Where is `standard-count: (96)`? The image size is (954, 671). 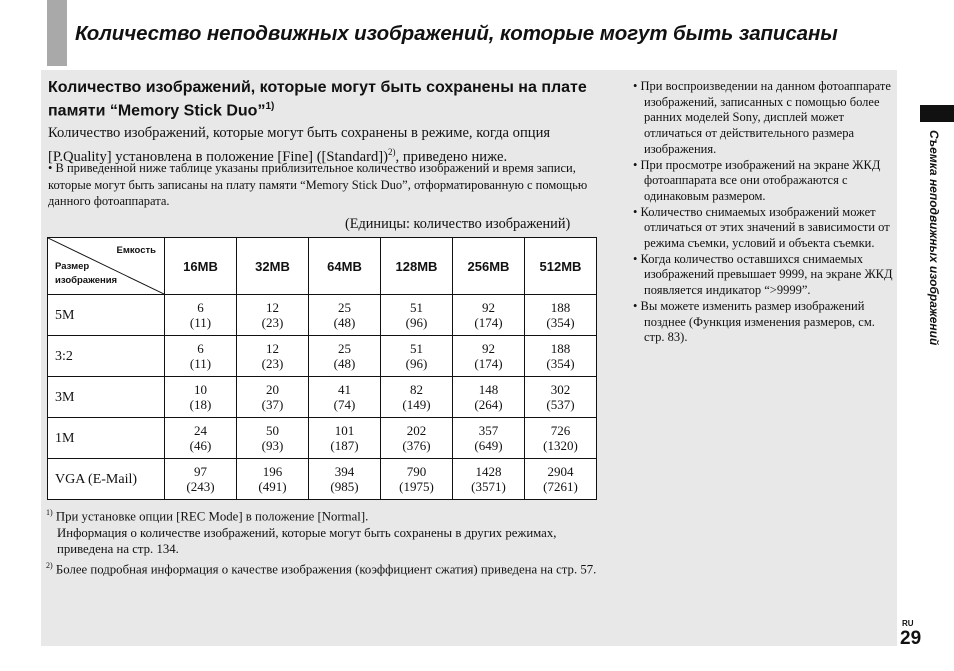 standard-count: (96) is located at coordinates (416, 322).